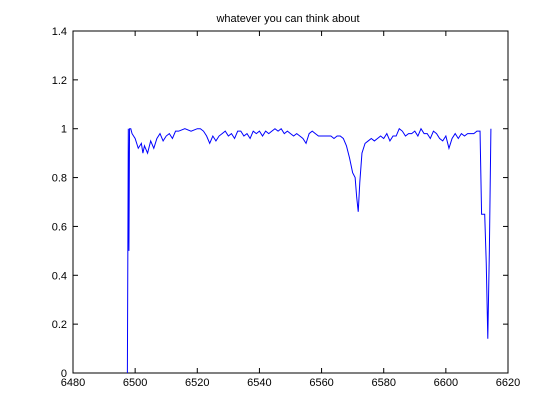 This screenshot has width=560, height=420. What do you see at coordinates (64, 374) in the screenshot?
I see `y-tick-label: 0` at bounding box center [64, 374].